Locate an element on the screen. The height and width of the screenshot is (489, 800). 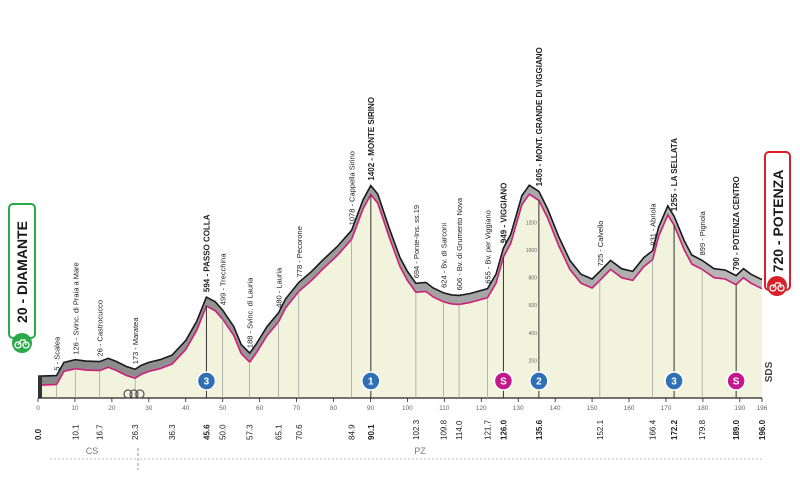
climb-category: 2 is located at coordinates (539, 382).